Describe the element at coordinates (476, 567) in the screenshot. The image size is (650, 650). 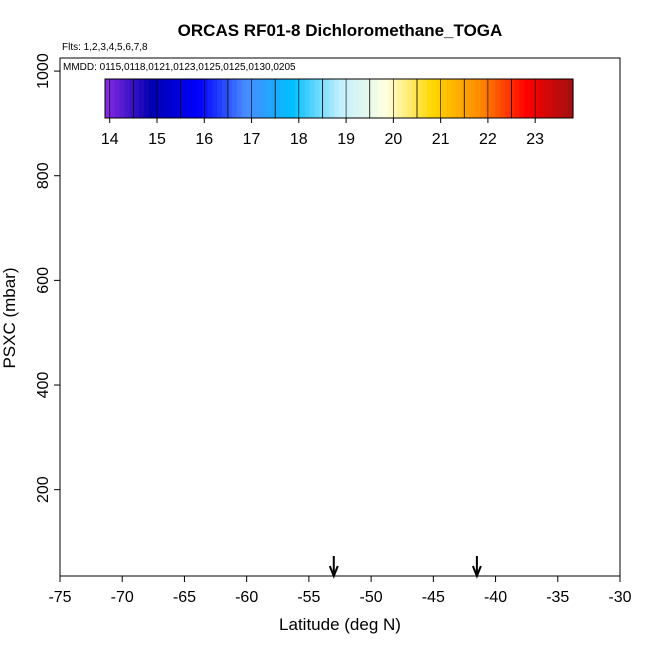
I see `down-arrow` at that location.